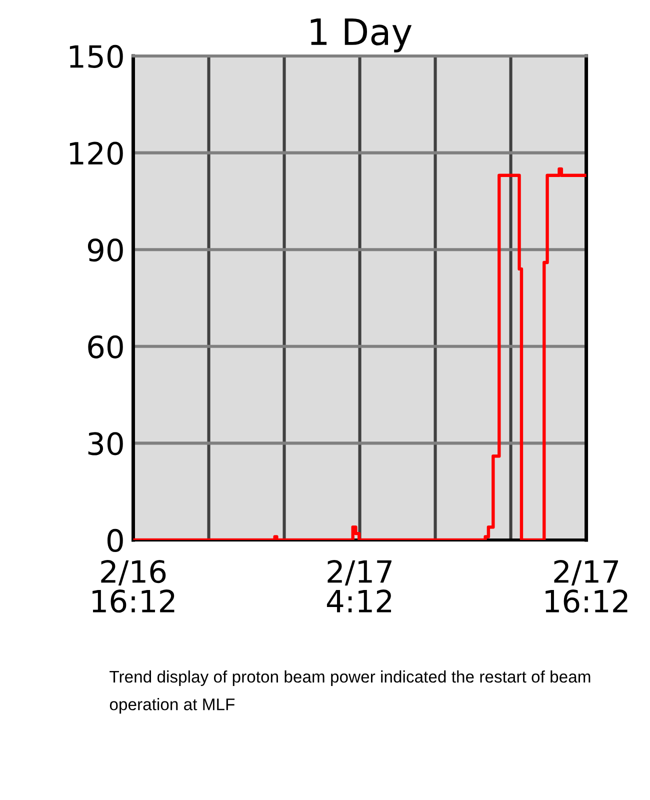 This screenshot has height=800, width=650. Describe the element at coordinates (587, 586) in the screenshot. I see `x-tick-label: 2/17 16:12` at that location.